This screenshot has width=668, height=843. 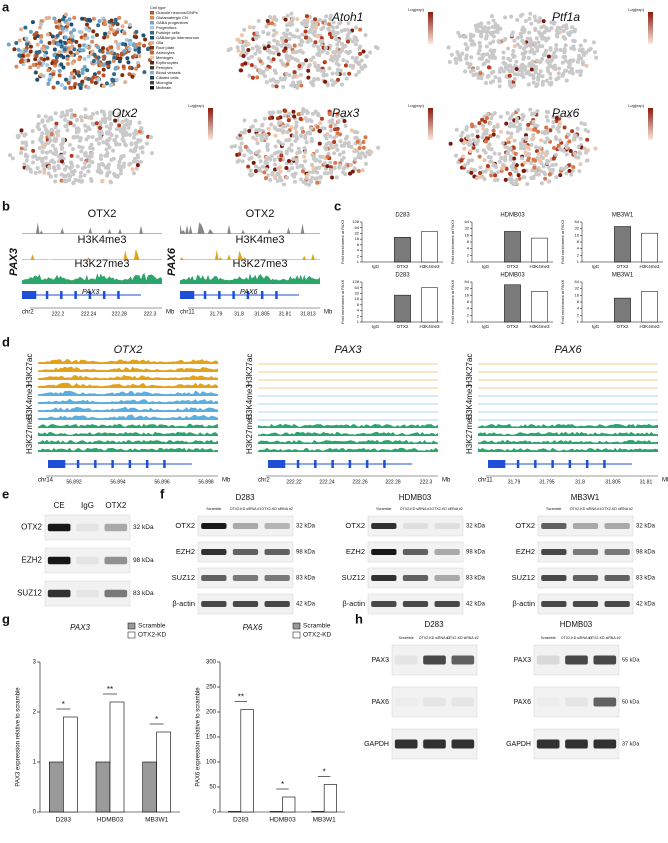 I want to click on blot-bg, so click(x=245, y=526).